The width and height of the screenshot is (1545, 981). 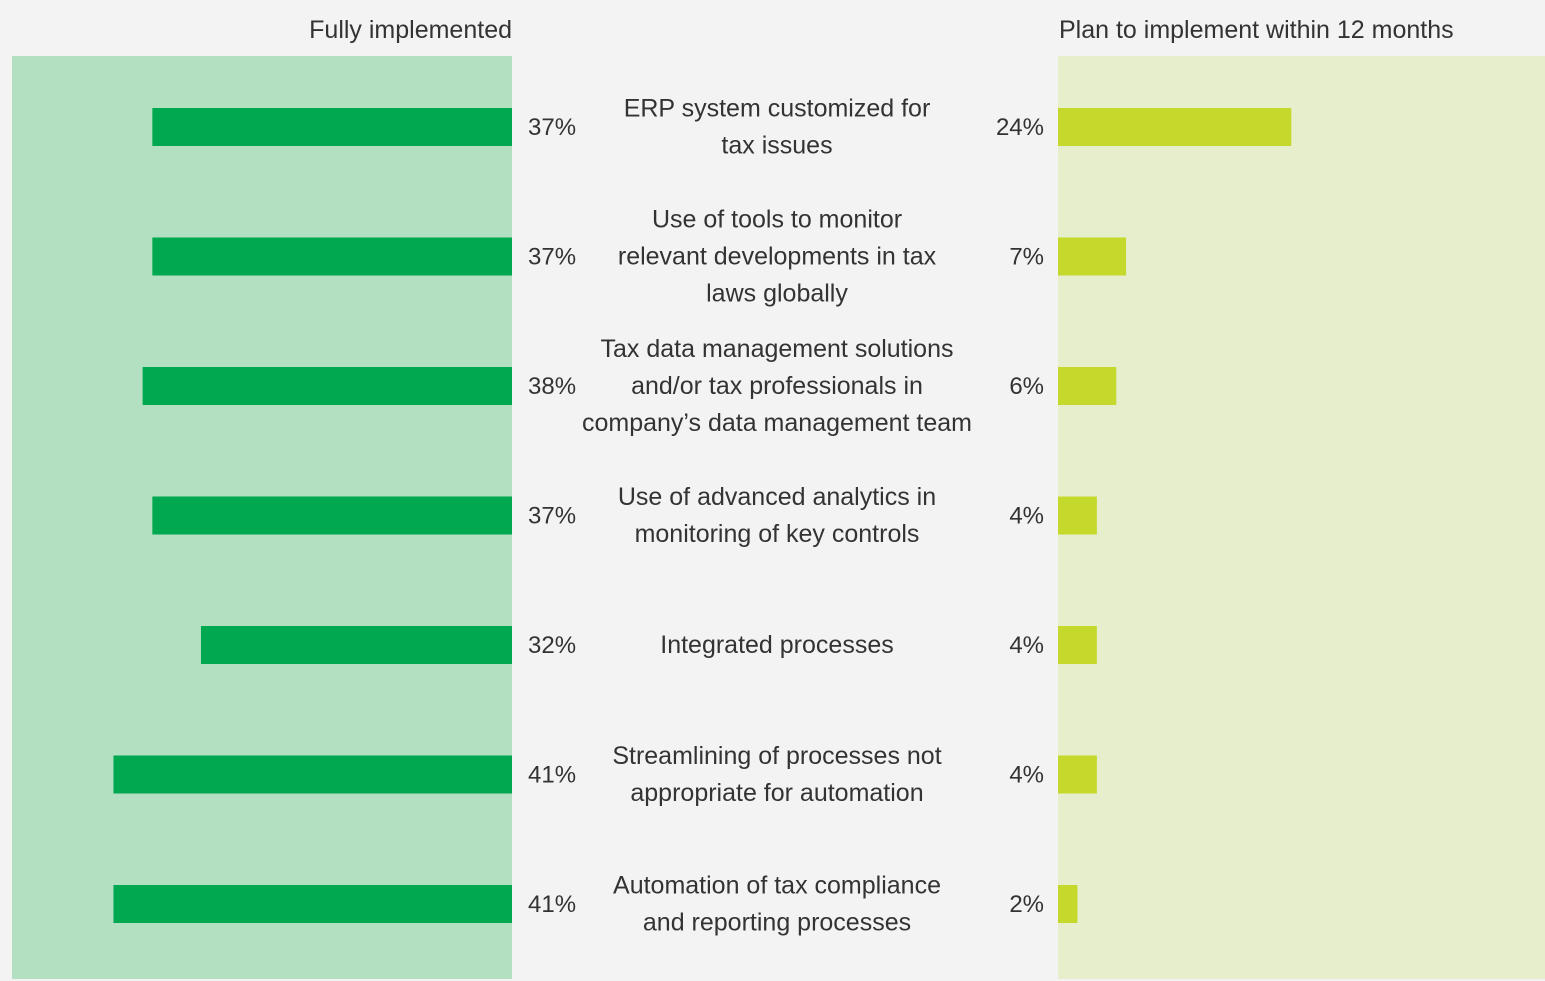 What do you see at coordinates (552, 386) in the screenshot?
I see `value-label-fully-implemented: 38%` at bounding box center [552, 386].